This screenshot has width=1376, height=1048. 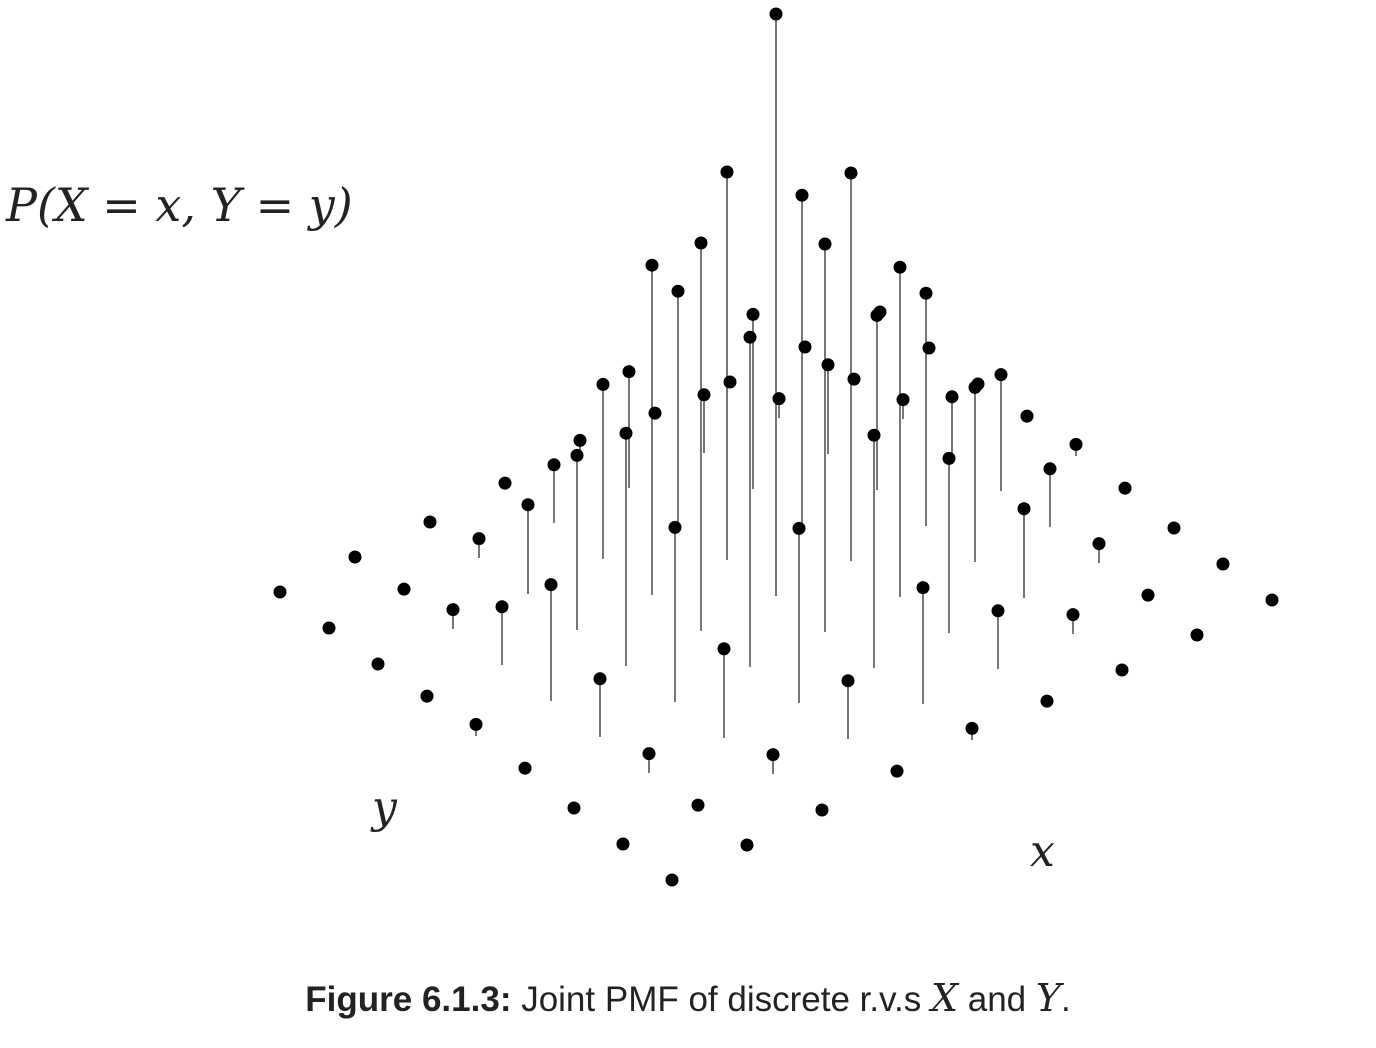 I want to click on pmf-point-x4-y1, so click(x=923, y=588).